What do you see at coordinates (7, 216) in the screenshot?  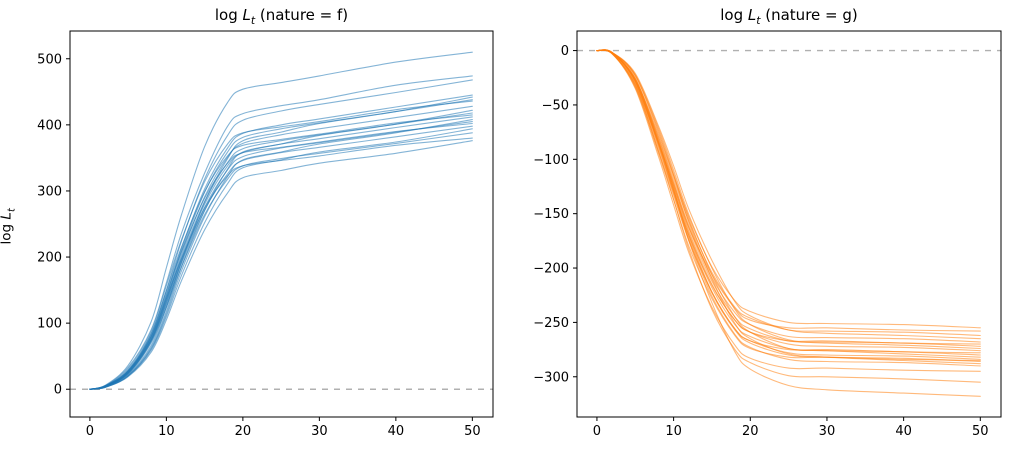 I see `ylabel-var: L` at bounding box center [7, 216].